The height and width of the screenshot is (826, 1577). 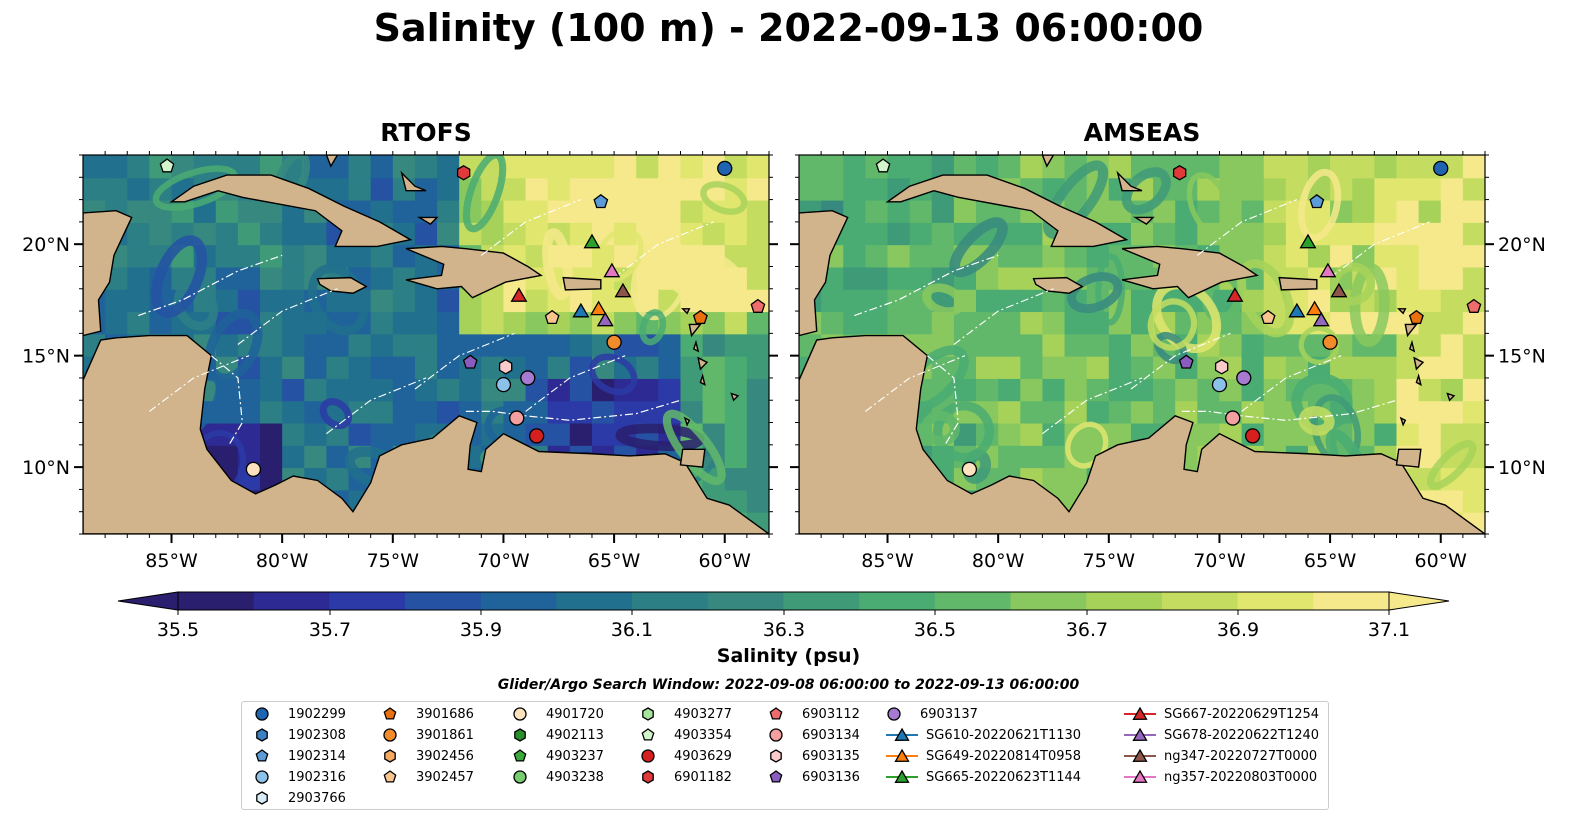 I want to click on panel-title-rtofs: RTOFS, so click(x=426, y=132).